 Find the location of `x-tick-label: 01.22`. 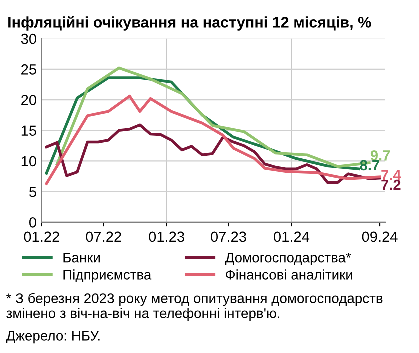

x-tick-label: 01.22 is located at coordinates (42, 237).